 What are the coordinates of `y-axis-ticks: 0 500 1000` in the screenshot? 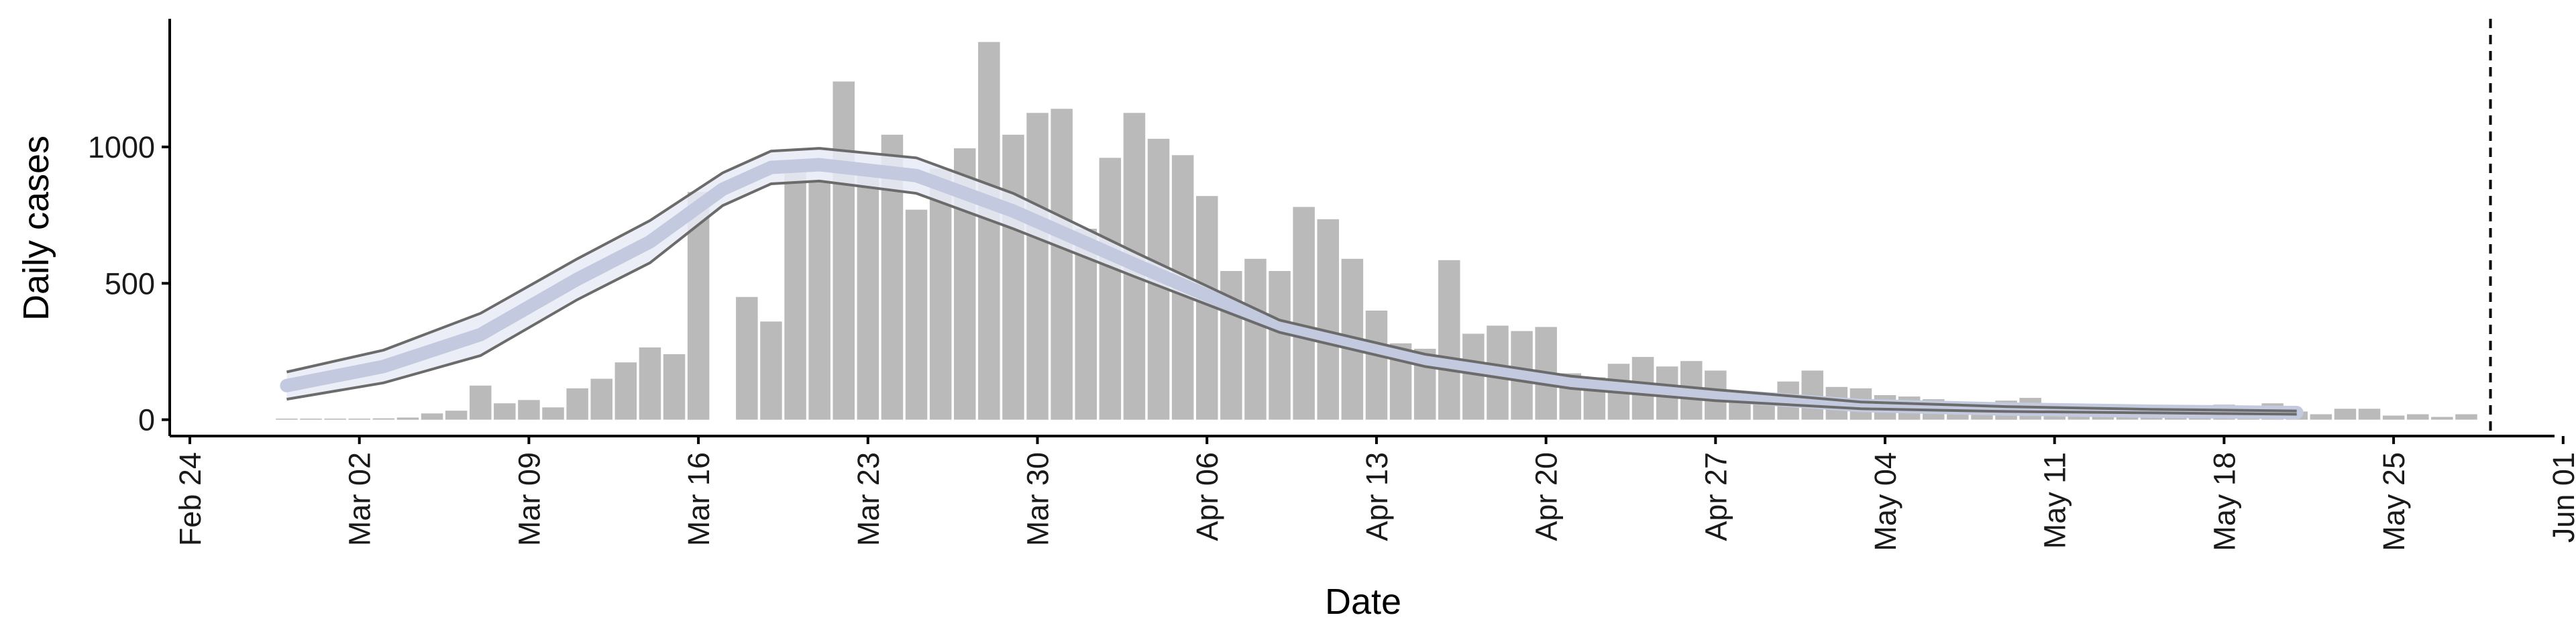 It's located at (129, 283).